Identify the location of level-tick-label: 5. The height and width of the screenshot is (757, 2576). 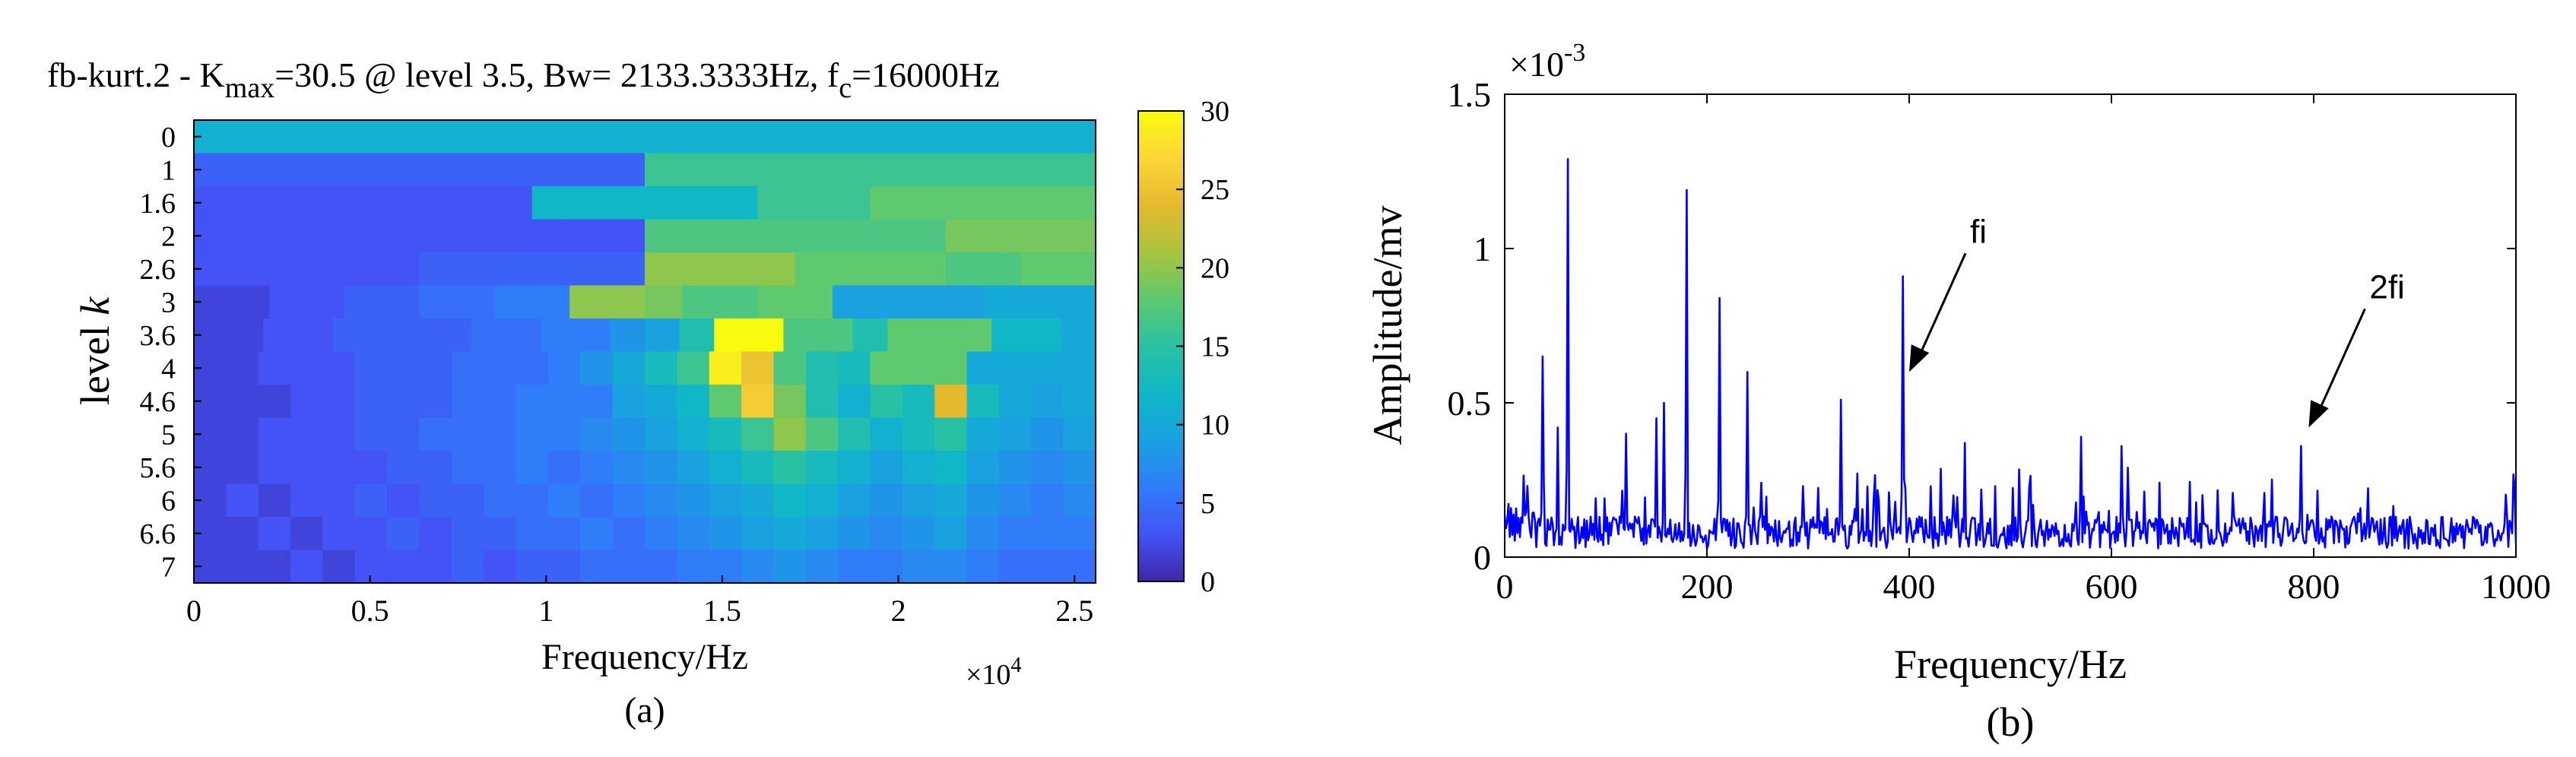
(169, 435).